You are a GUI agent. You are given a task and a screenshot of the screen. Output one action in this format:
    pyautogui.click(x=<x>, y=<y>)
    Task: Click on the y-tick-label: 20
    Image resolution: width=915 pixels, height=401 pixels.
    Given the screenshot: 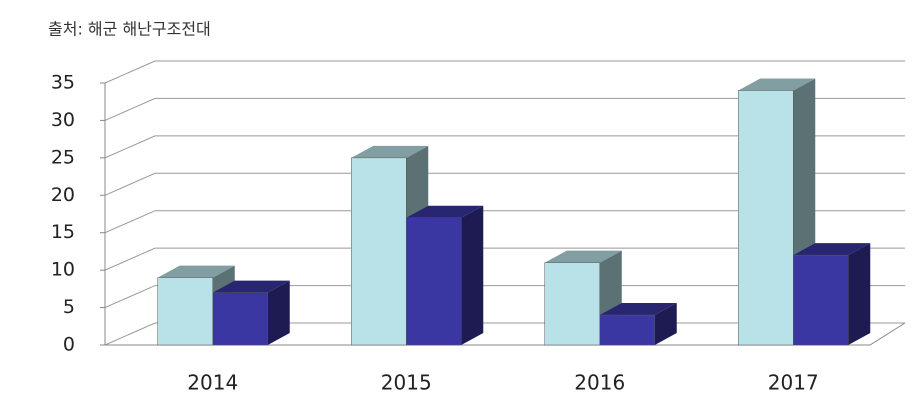 What is the action you would take?
    pyautogui.click(x=63, y=195)
    